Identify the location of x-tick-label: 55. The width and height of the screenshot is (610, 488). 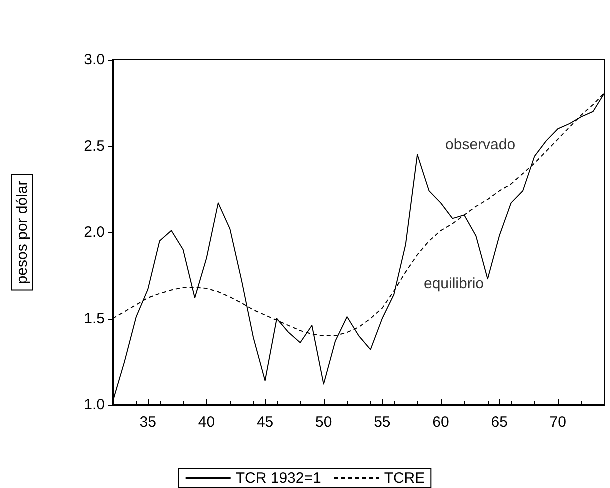
(382, 422).